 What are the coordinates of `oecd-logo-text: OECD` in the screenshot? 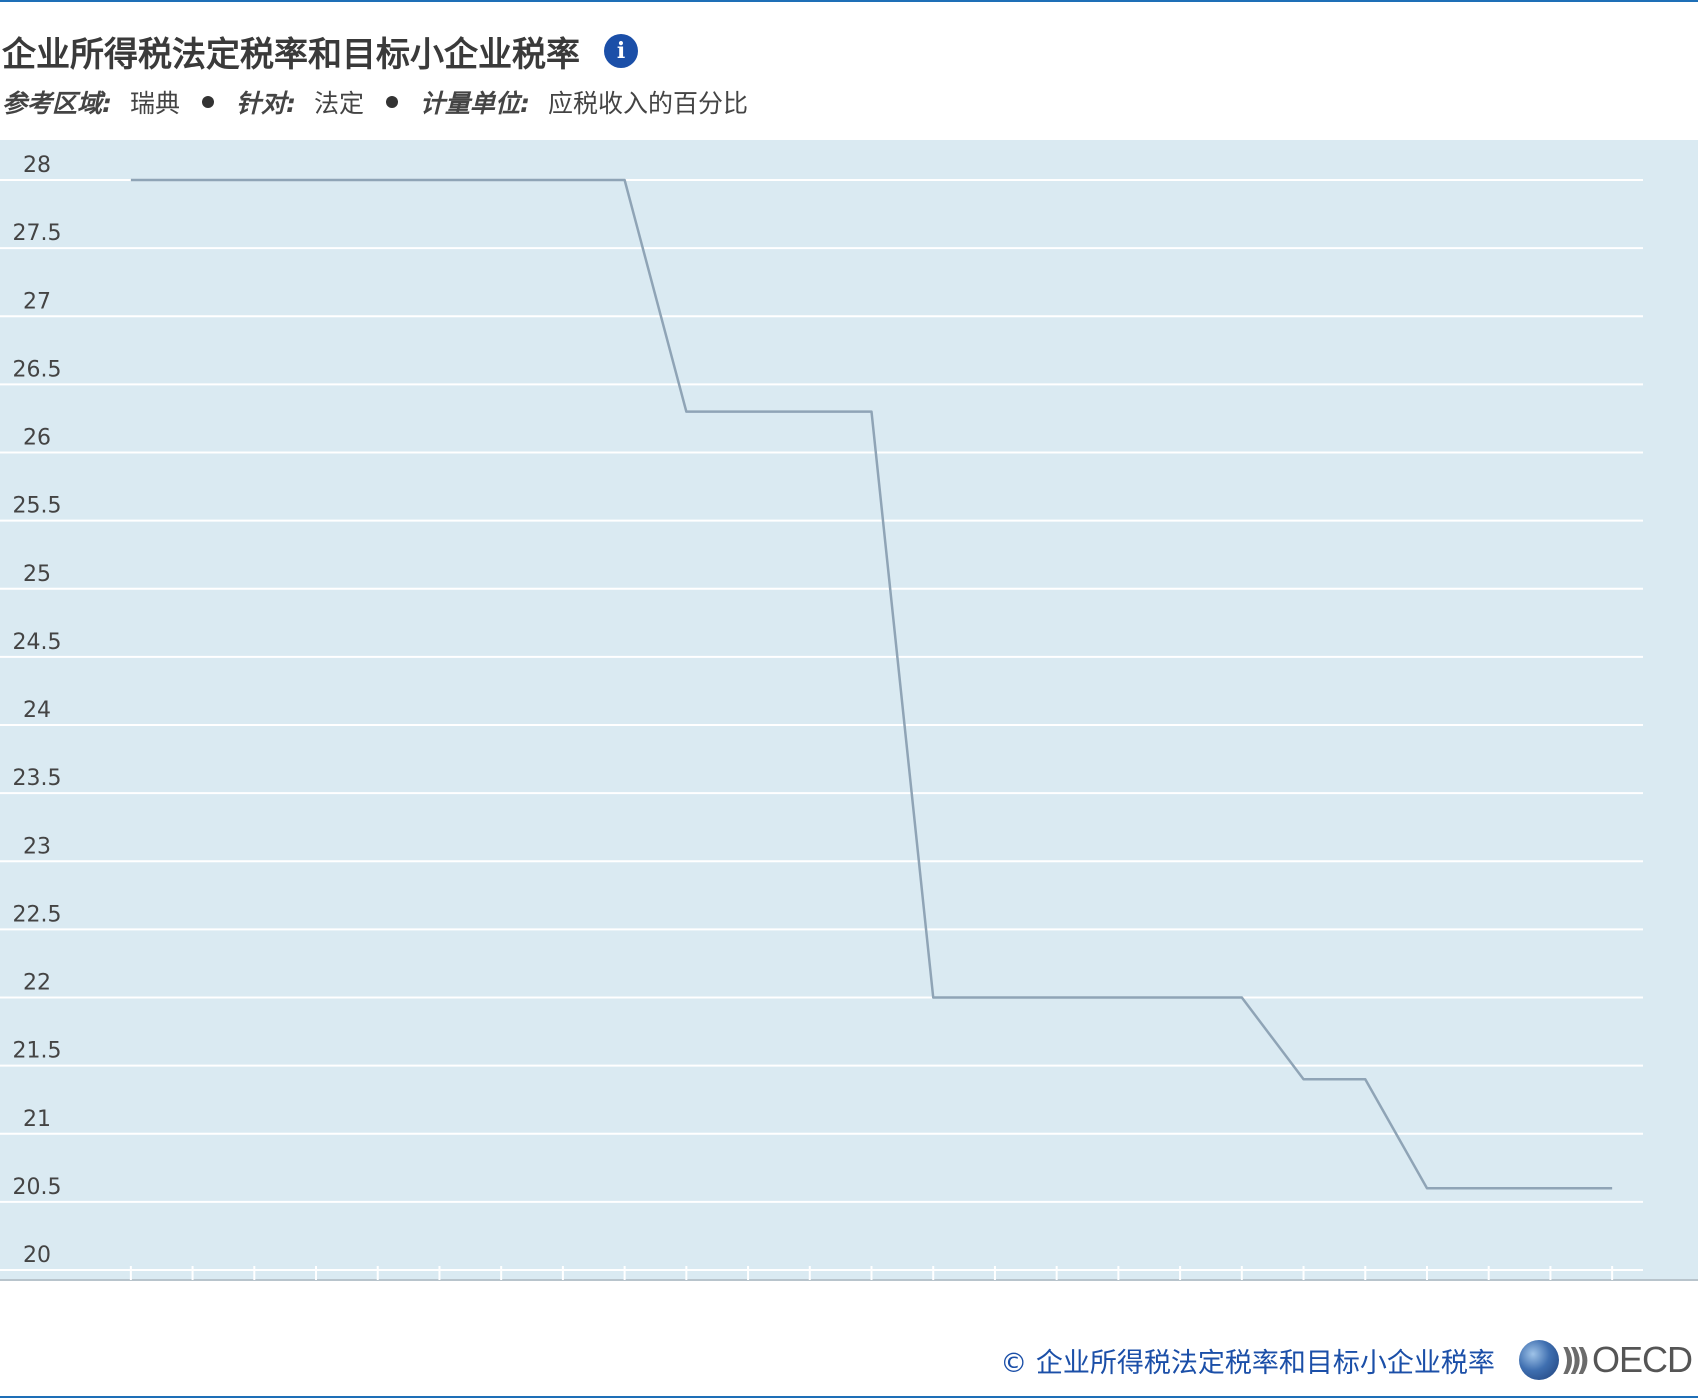 It's located at (1642, 1359).